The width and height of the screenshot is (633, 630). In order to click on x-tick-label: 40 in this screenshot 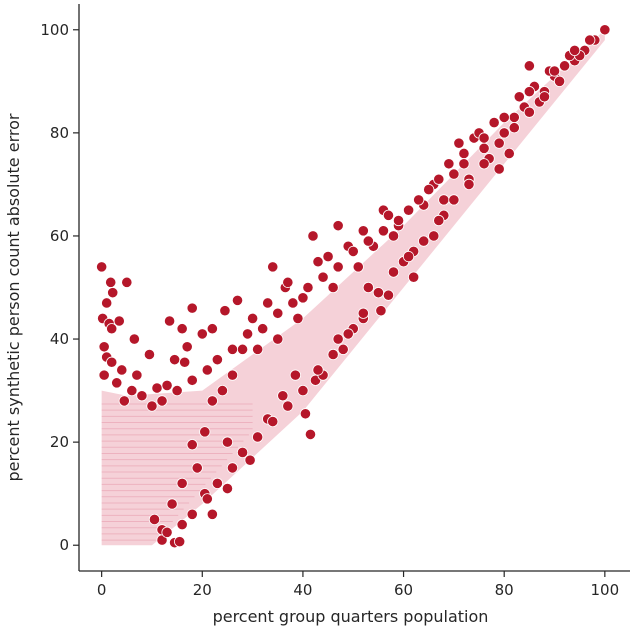, I will do `click(302, 590)`.